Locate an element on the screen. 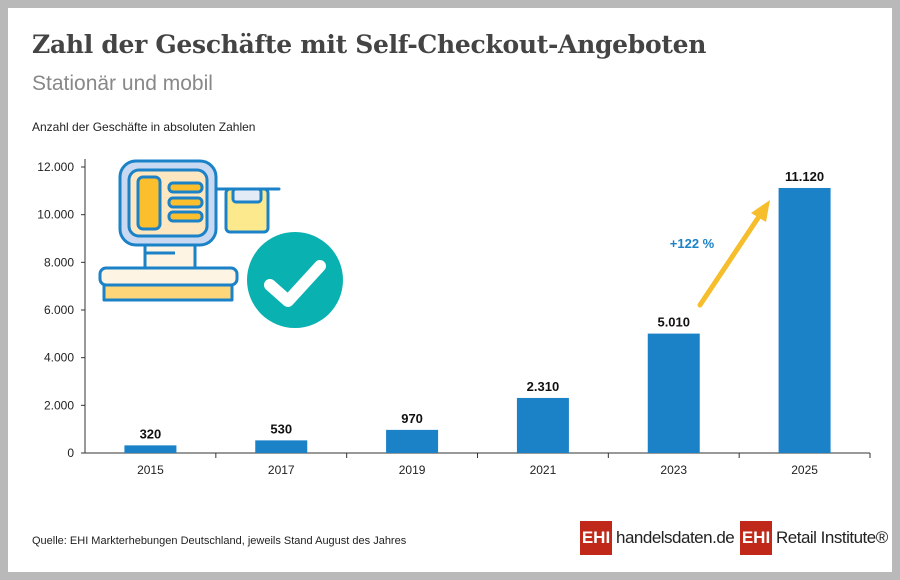 The image size is (900, 580). x-tick-label: 2023 is located at coordinates (673, 470).